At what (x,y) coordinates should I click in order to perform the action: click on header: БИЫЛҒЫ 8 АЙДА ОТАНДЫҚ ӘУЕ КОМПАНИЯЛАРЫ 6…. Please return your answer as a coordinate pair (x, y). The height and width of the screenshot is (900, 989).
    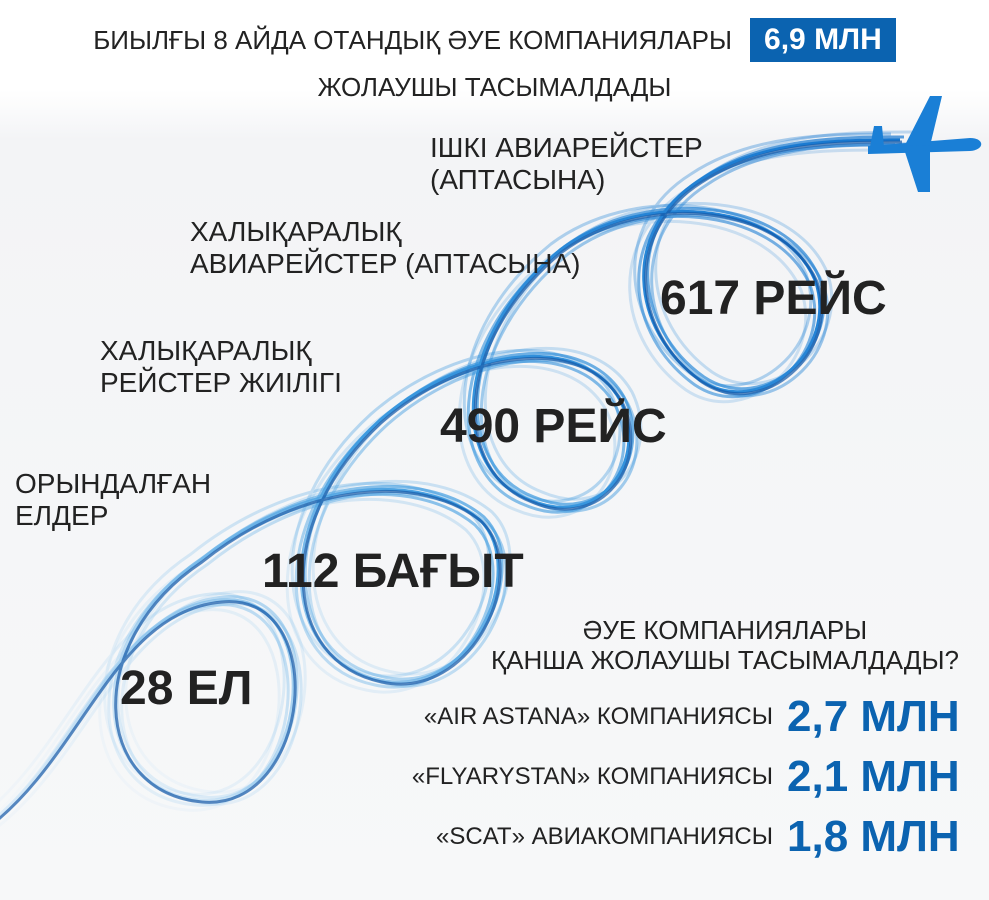
    Looking at the image, I should click on (494, 61).